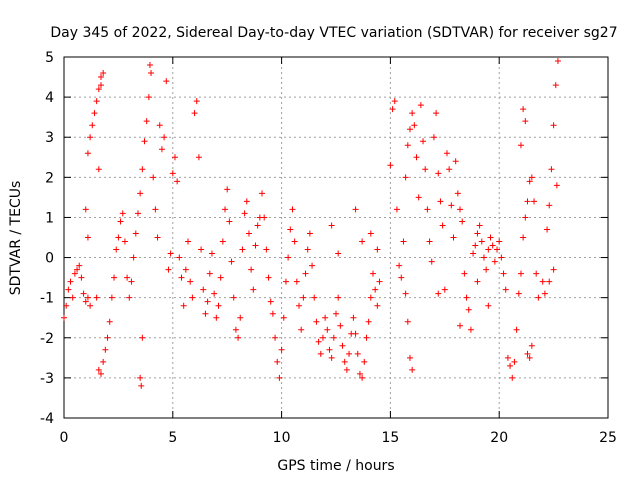  What do you see at coordinates (172, 438) in the screenshot?
I see `x-tick-label: 5` at bounding box center [172, 438].